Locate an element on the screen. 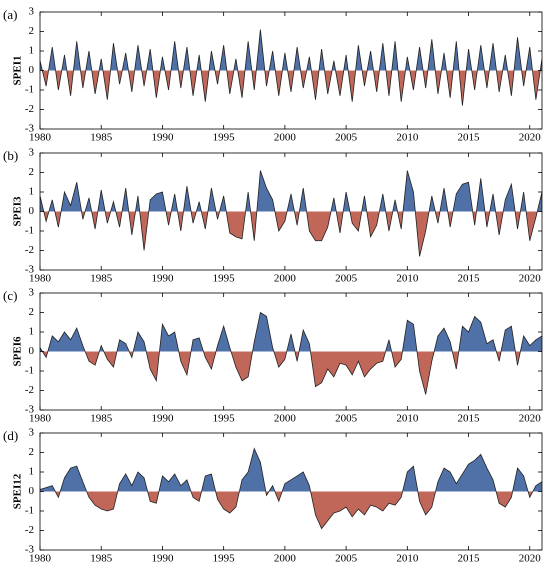 The image size is (550, 570). y-axis-label: SPEI6 is located at coordinates (18, 351).